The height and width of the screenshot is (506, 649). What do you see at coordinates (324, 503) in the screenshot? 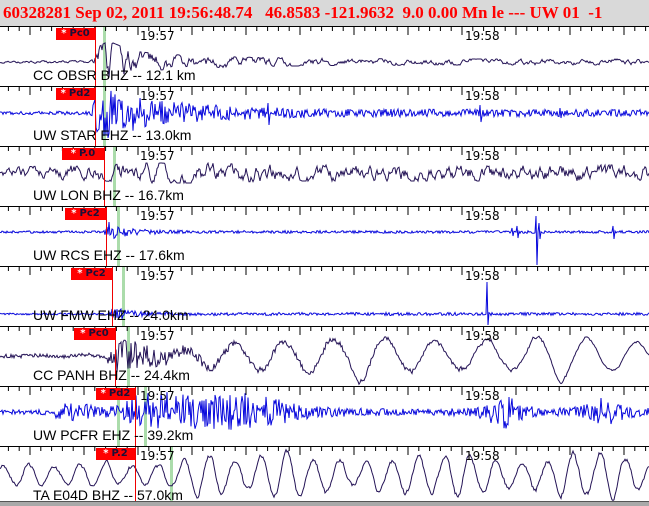
I see `bottom-scrollbar-edge` at bounding box center [324, 503].